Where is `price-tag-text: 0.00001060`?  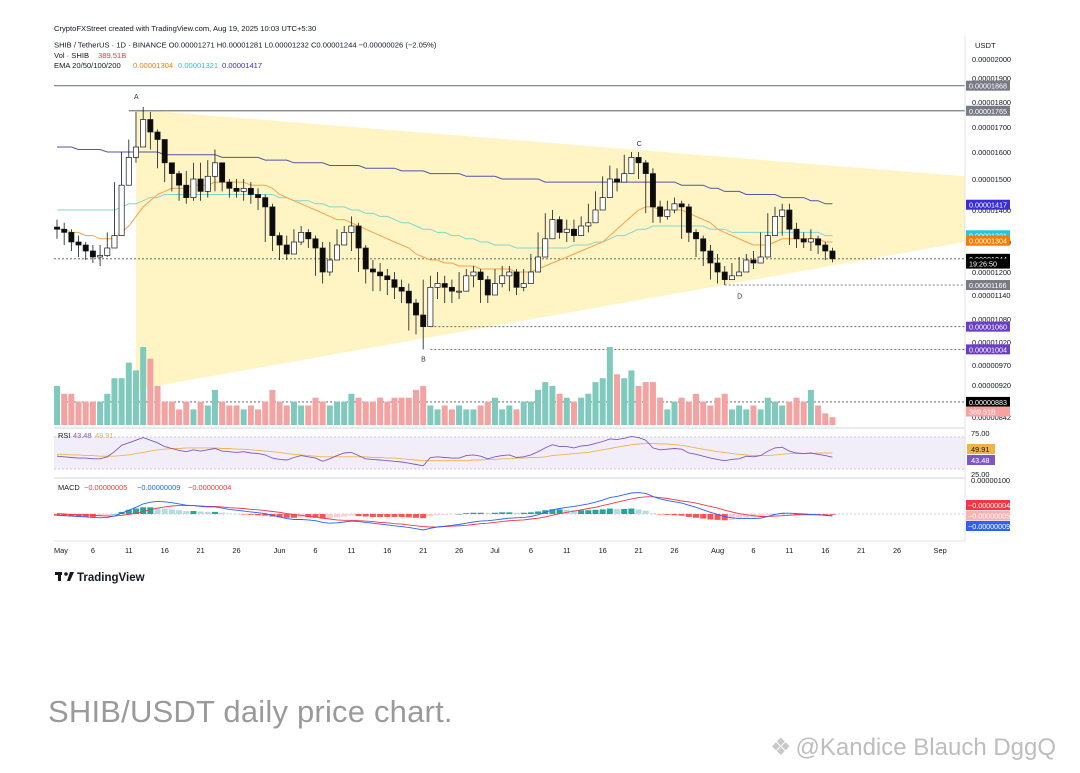 price-tag-text: 0.00001060 is located at coordinates (988, 327).